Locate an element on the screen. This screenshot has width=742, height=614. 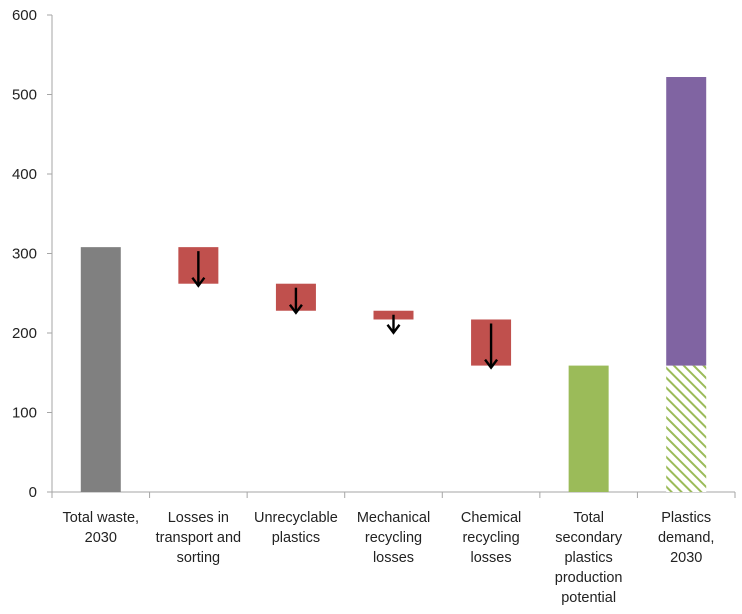
x-category-label: Chemical recycling losses is located at coordinates (491, 538).